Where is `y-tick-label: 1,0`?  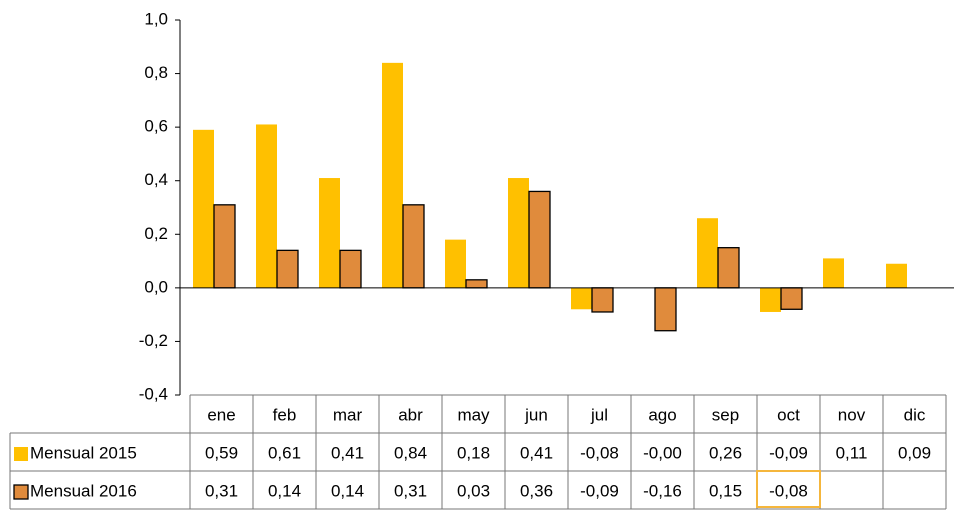 y-tick-label: 1,0 is located at coordinates (156, 18).